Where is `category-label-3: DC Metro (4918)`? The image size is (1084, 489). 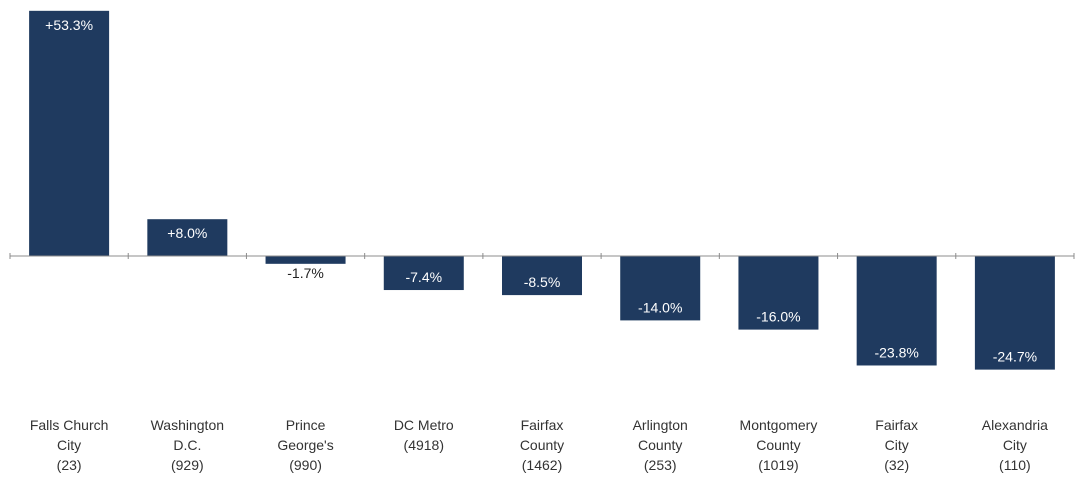 category-label-3: DC Metro (4918) is located at coordinates (424, 435).